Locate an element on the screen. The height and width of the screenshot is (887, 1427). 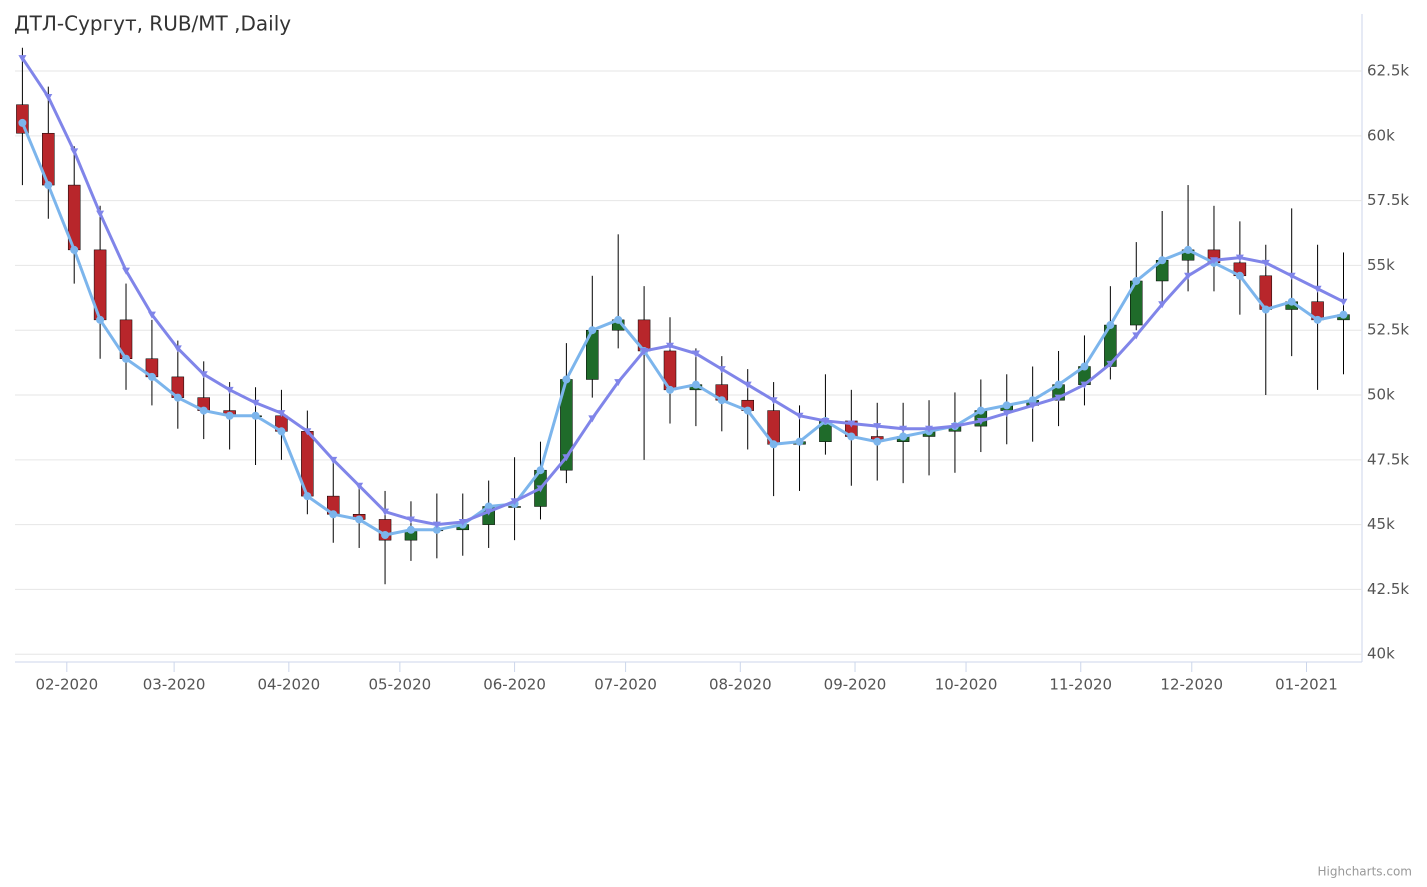
x-tick-label: 05-2020 is located at coordinates (400, 685).